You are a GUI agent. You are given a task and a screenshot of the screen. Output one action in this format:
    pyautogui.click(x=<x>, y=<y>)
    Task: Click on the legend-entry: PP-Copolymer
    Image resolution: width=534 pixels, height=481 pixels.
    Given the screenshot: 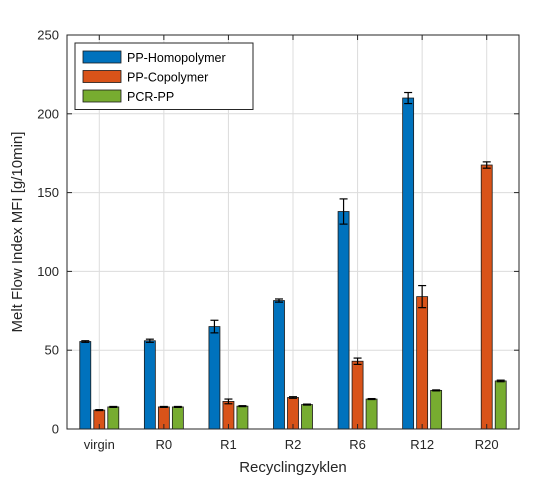 What is the action you would take?
    pyautogui.click(x=167, y=78)
    